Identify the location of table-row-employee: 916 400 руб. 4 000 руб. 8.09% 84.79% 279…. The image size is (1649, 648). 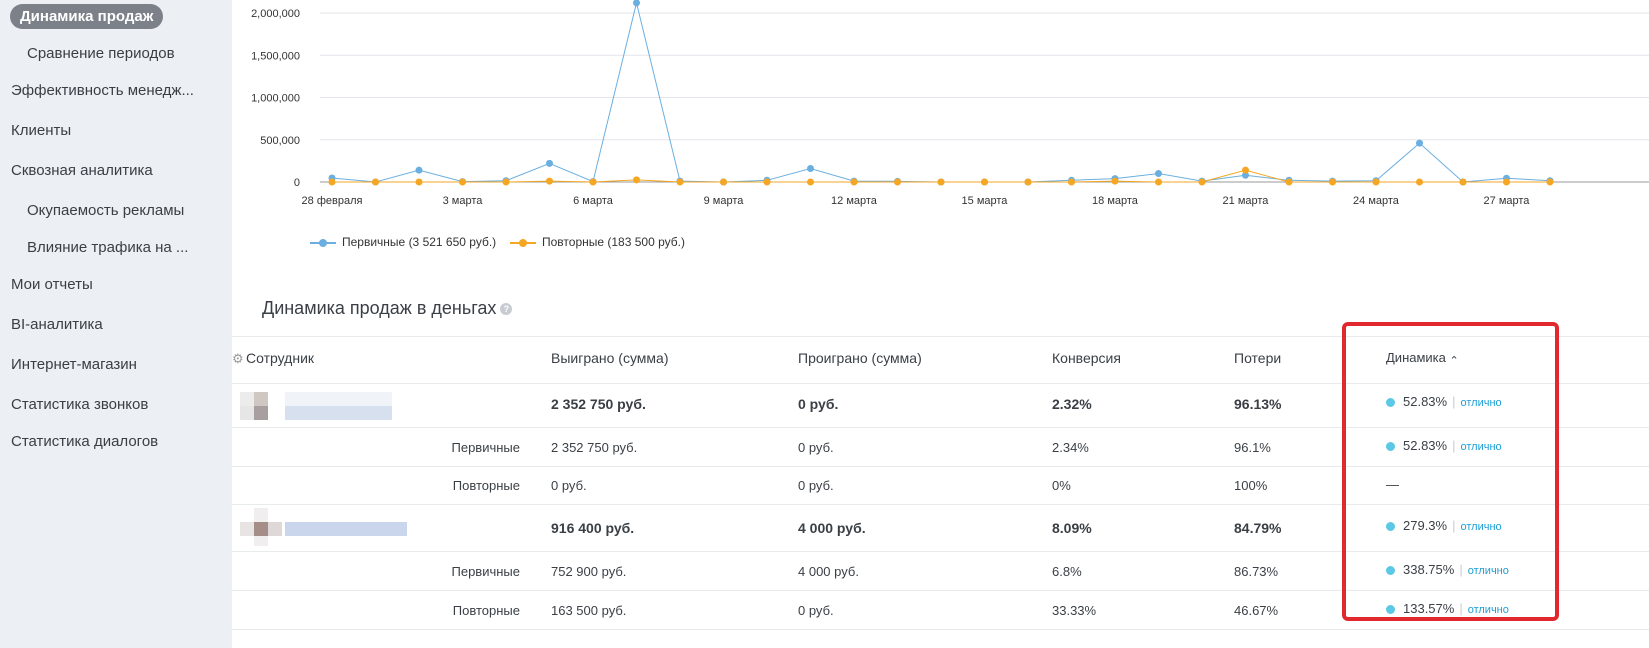
(940, 528).